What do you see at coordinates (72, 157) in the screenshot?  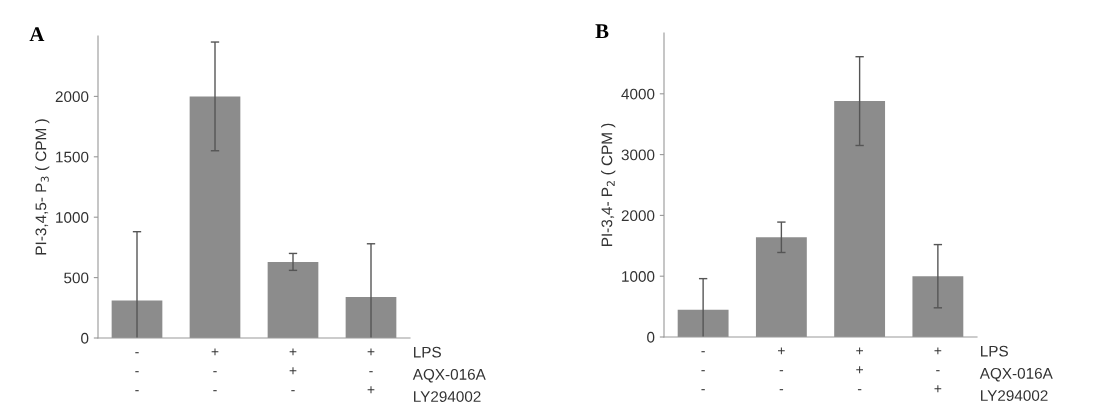 I see `y-tick-label: 1500` at bounding box center [72, 157].